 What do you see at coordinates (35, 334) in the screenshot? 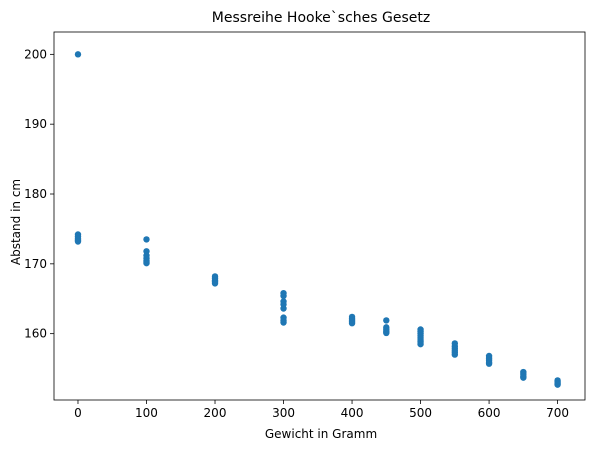
I see `y-tick-label: 160` at bounding box center [35, 334].